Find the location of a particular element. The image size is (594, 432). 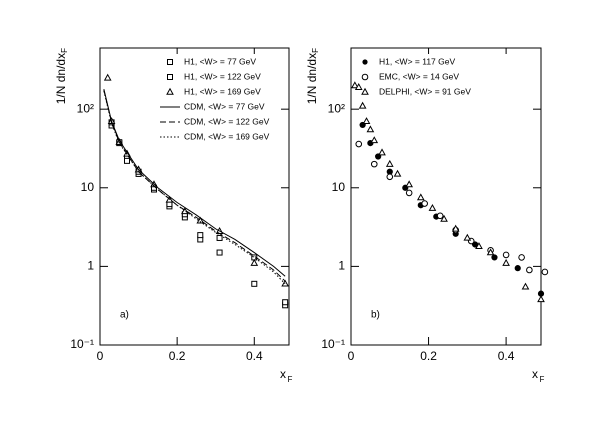

legend-label: DELPHI, <W> = 91 GeV is located at coordinates (425, 91).